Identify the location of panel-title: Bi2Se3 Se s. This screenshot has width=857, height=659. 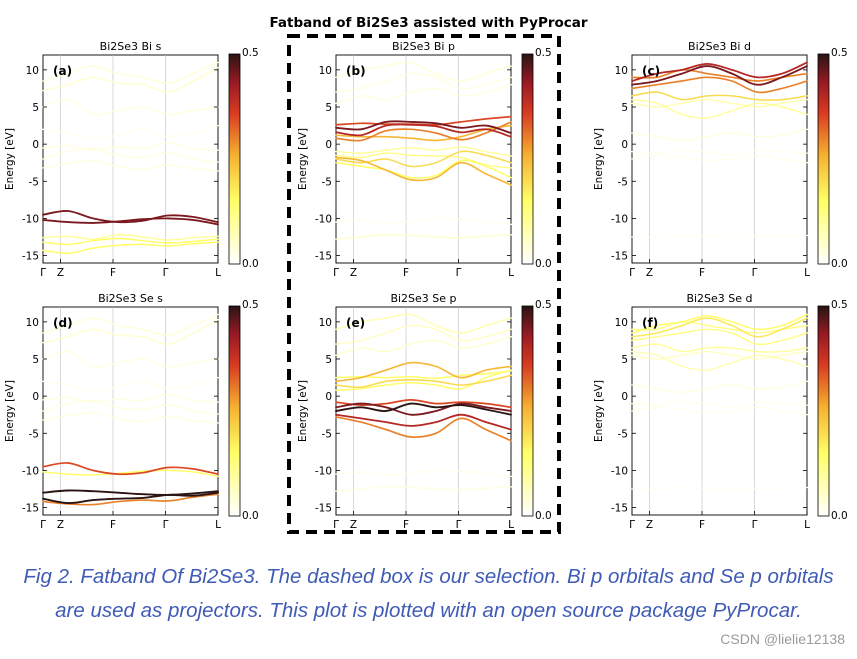
(130, 298).